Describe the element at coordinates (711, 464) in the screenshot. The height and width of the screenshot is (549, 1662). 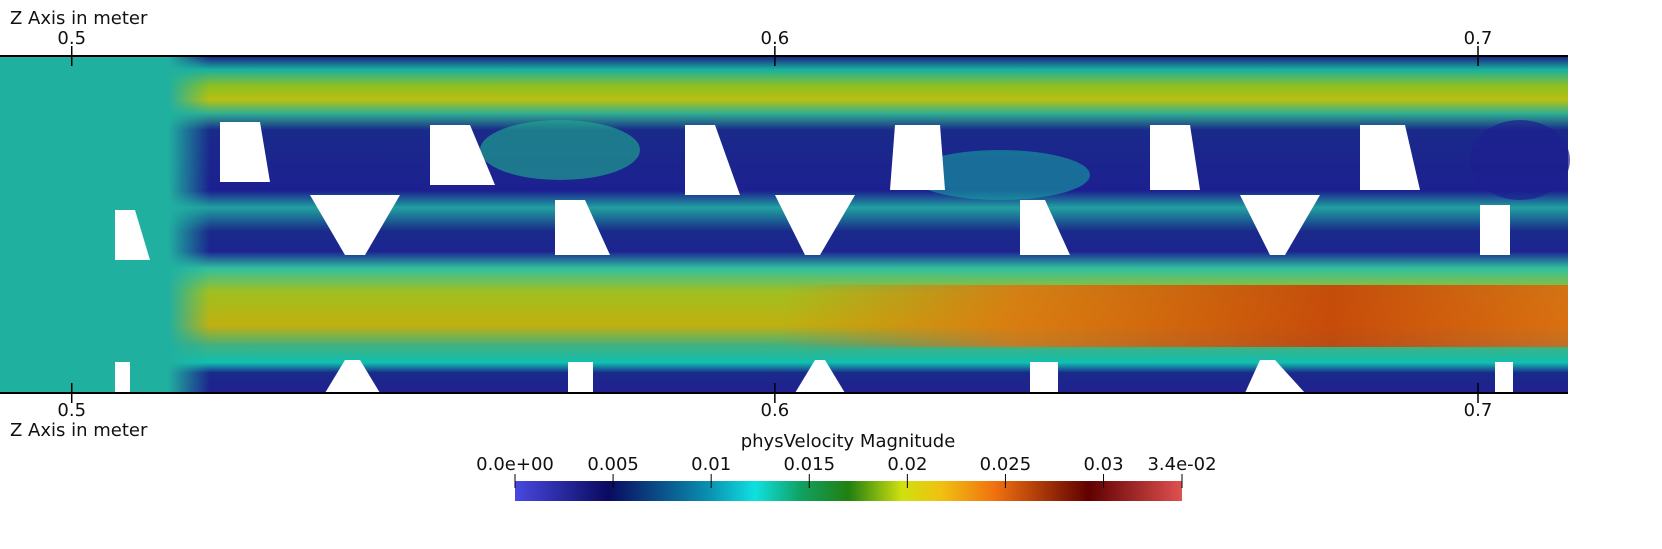
I see `colorbar-tick-label: 0.01` at that location.